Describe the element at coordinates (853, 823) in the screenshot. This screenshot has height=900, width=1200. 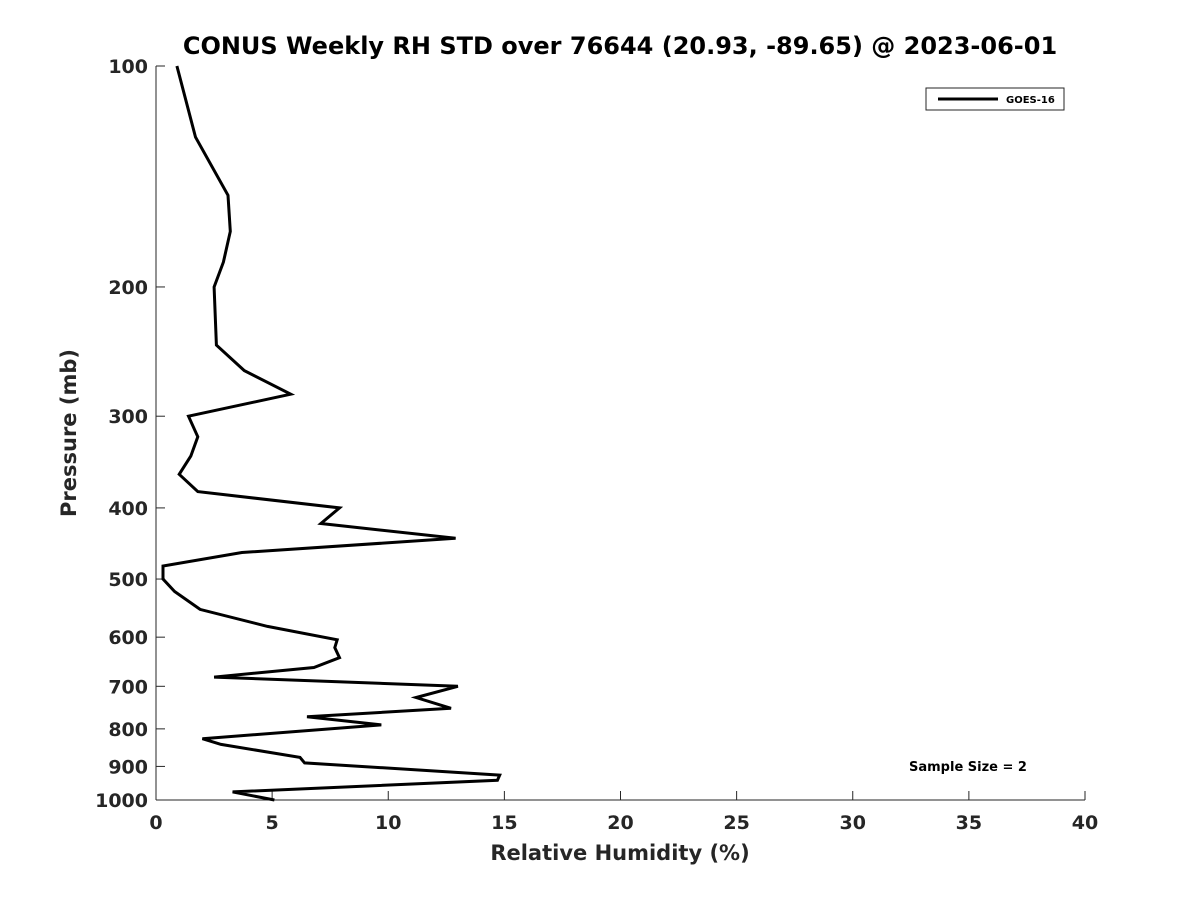
I see `x-tick-label: 30` at that location.